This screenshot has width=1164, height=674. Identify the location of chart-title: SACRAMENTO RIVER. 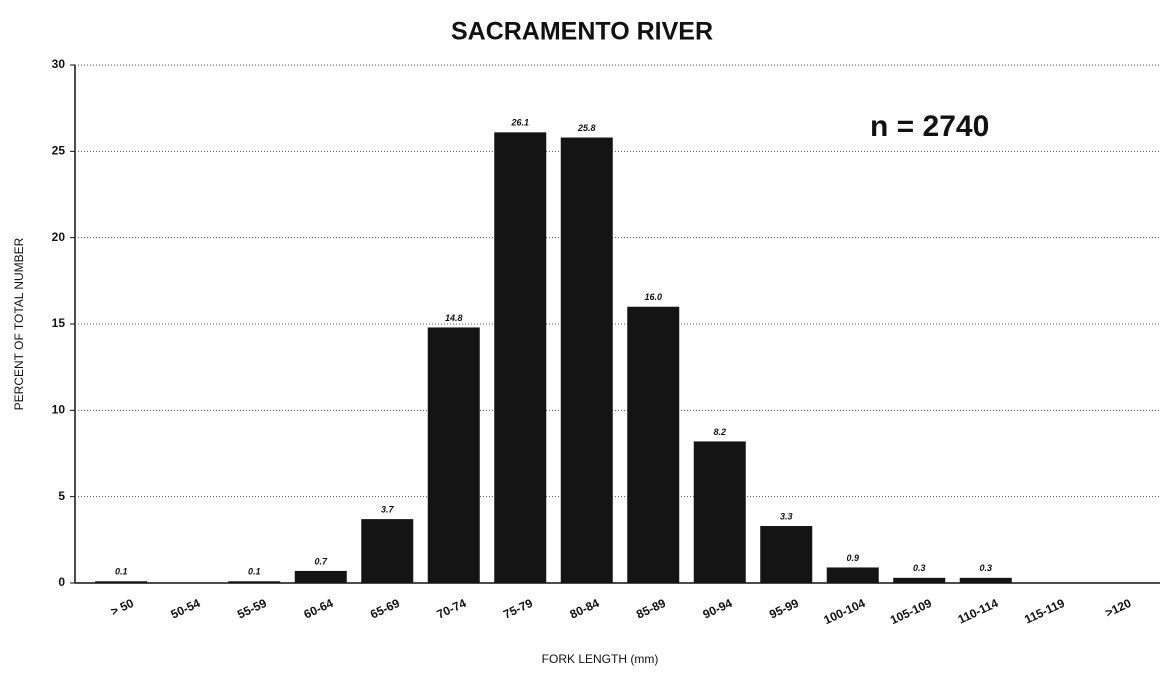
(582, 32).